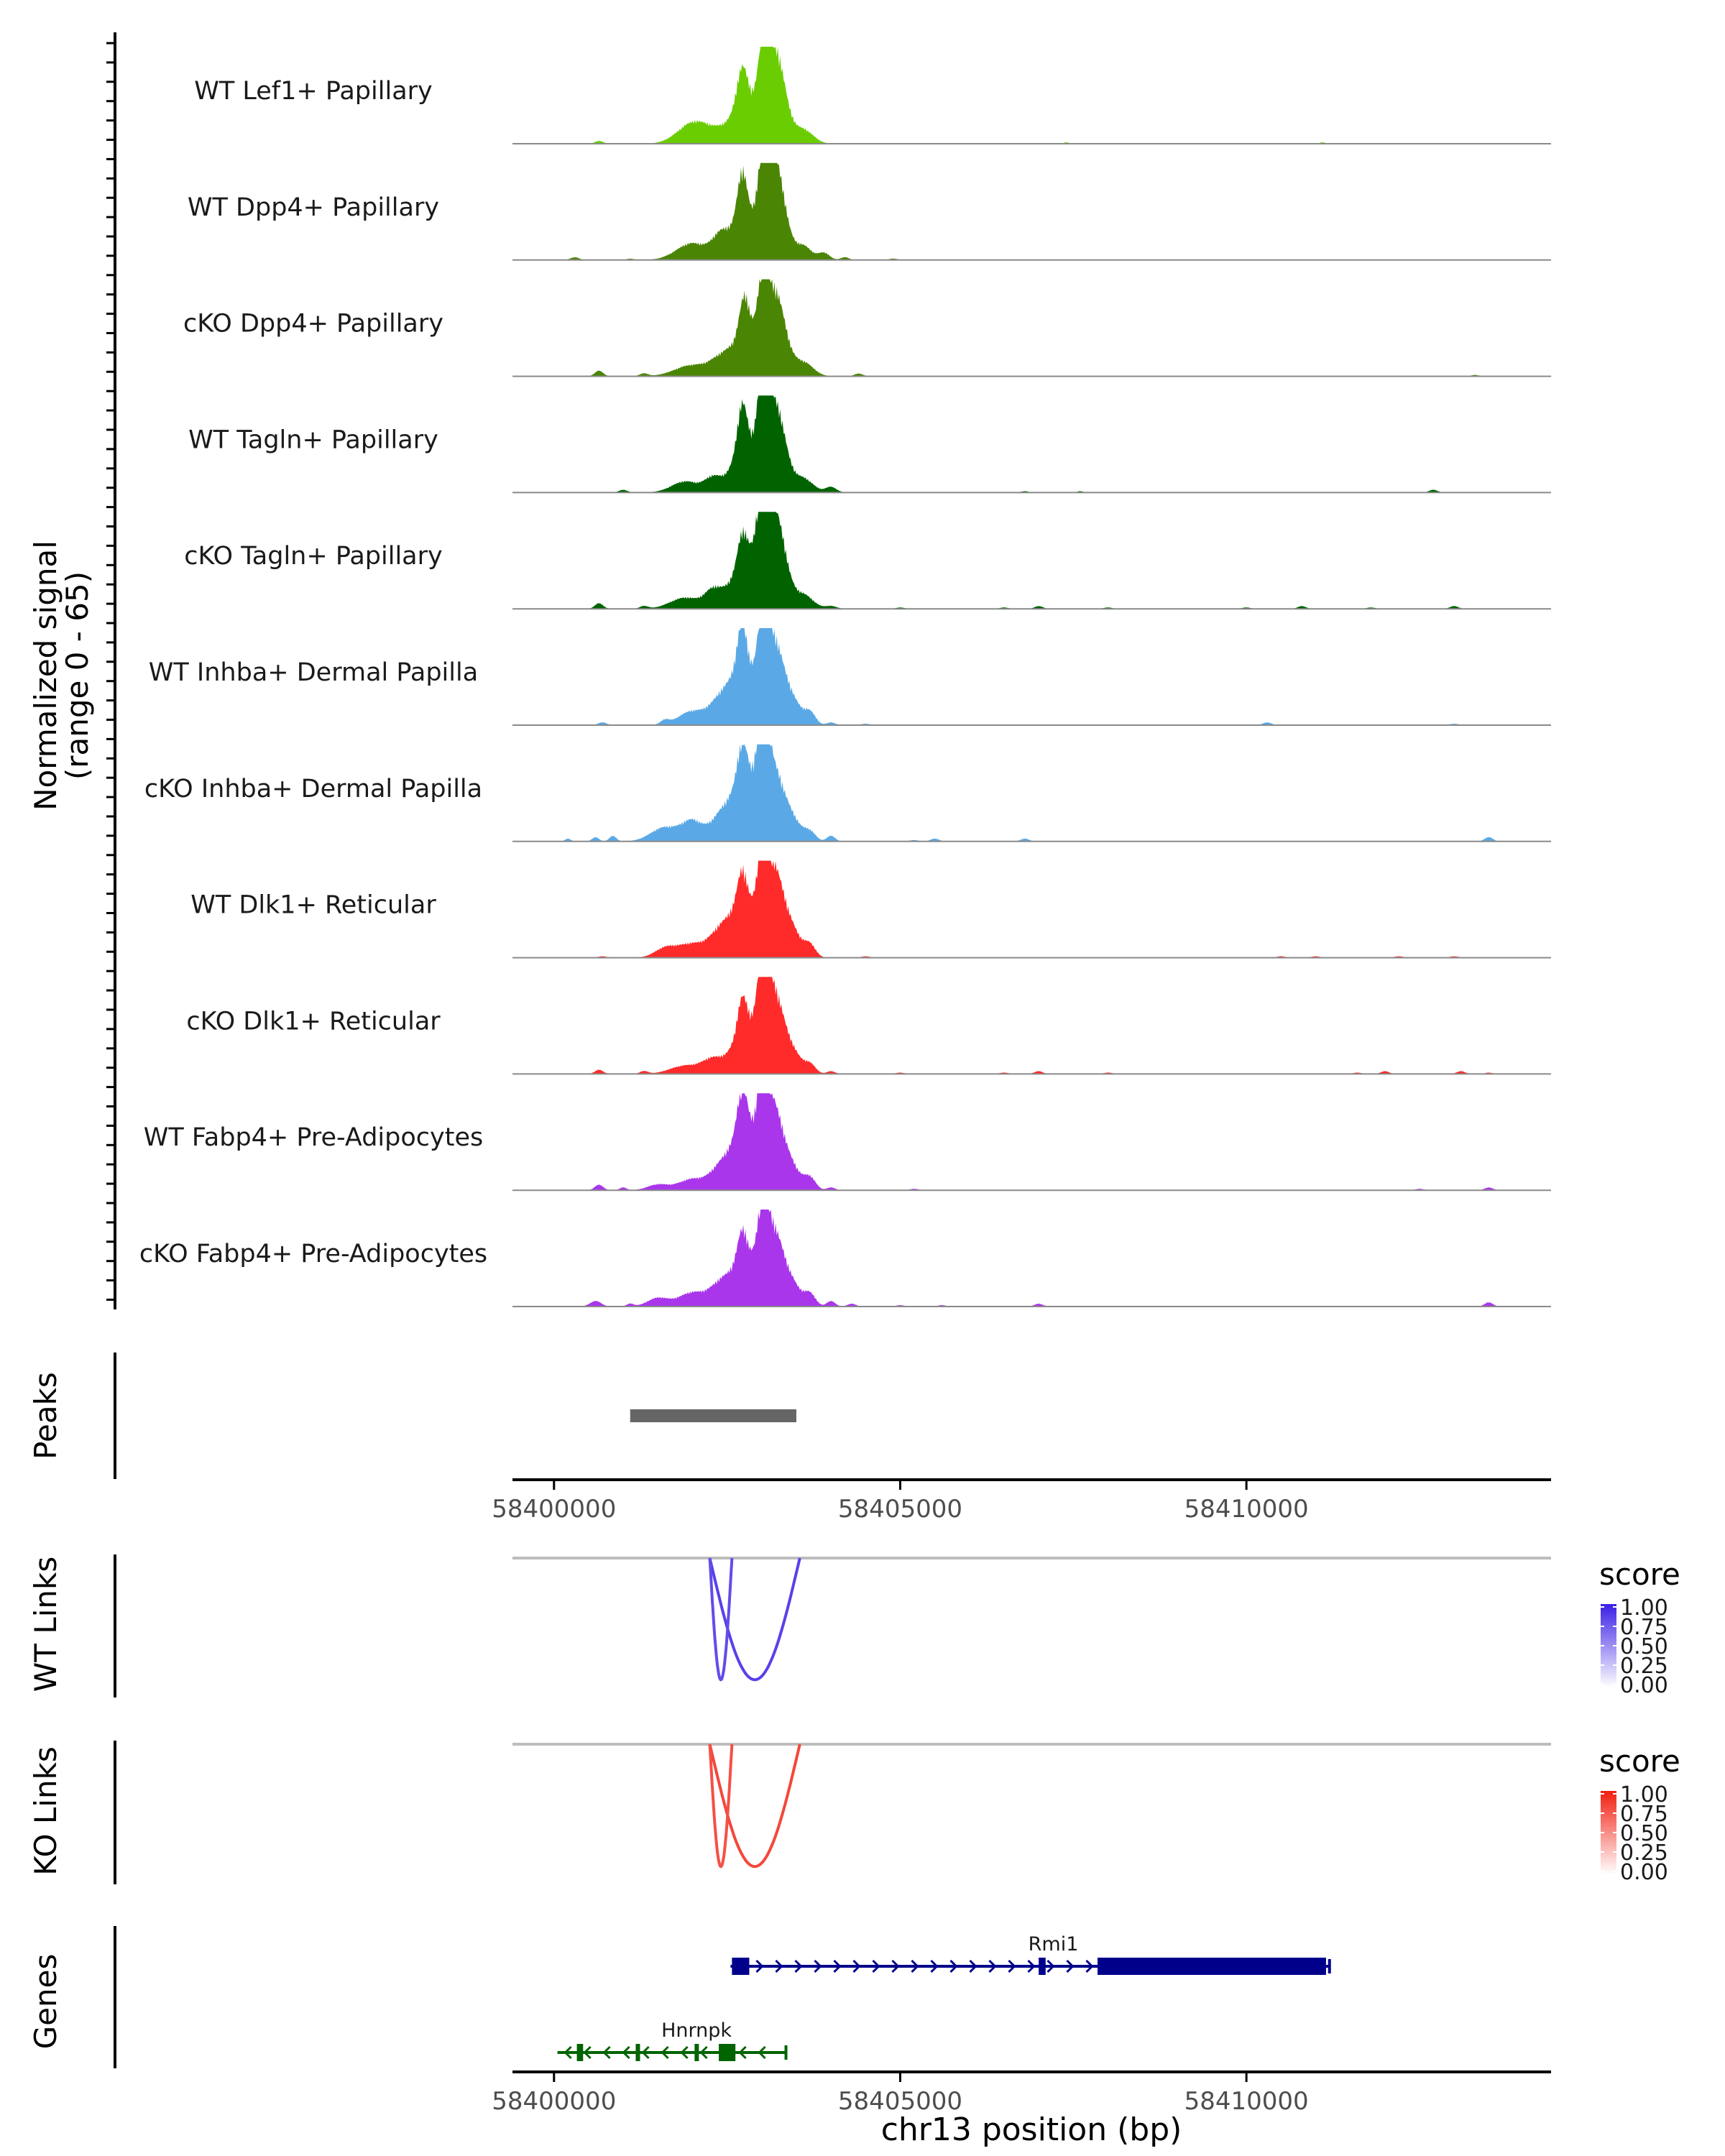 The image size is (1725, 2156). I want to click on wt-links-legend-tick-label: 1.00, so click(1644, 1608).